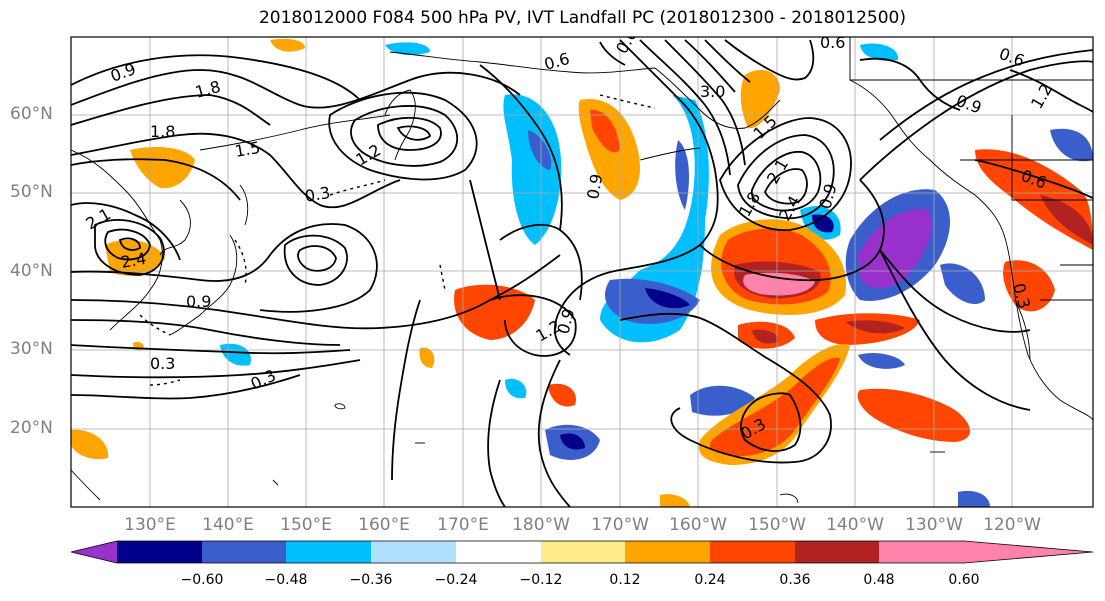 This screenshot has height=601, width=1105. Describe the element at coordinates (710, 580) in the screenshot. I see `colorbar-tick-label: 0.24` at that location.